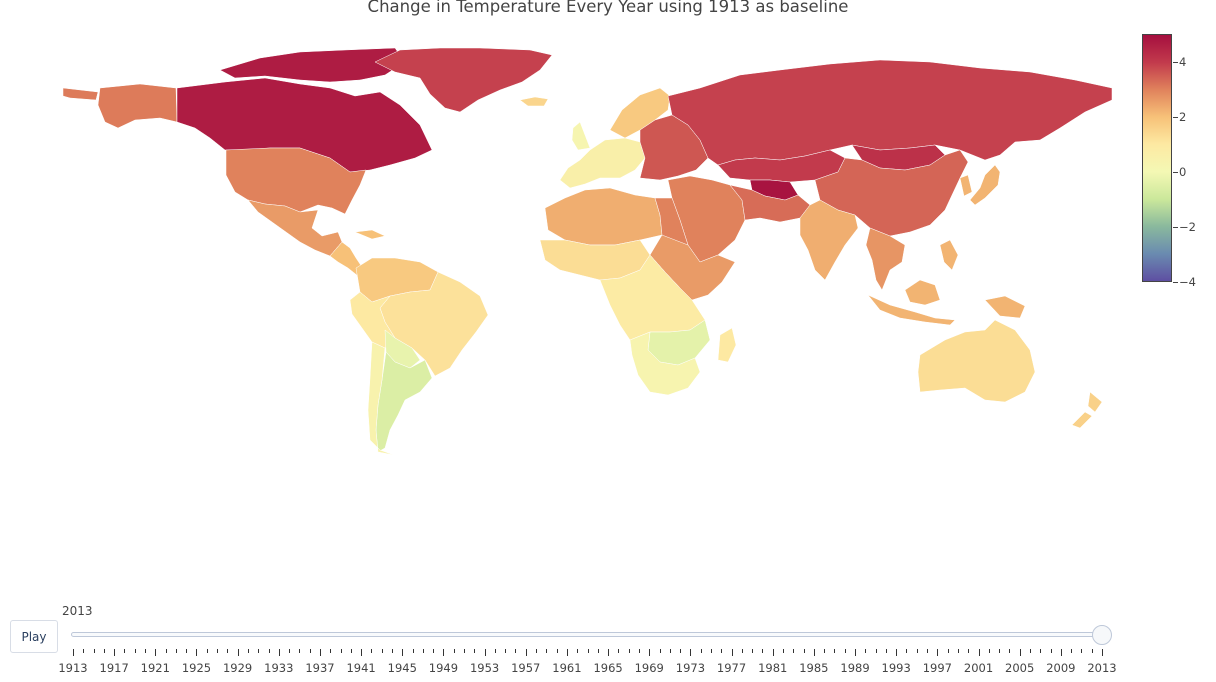  I want to click on slider-tick-label: 1913, so click(73, 668).